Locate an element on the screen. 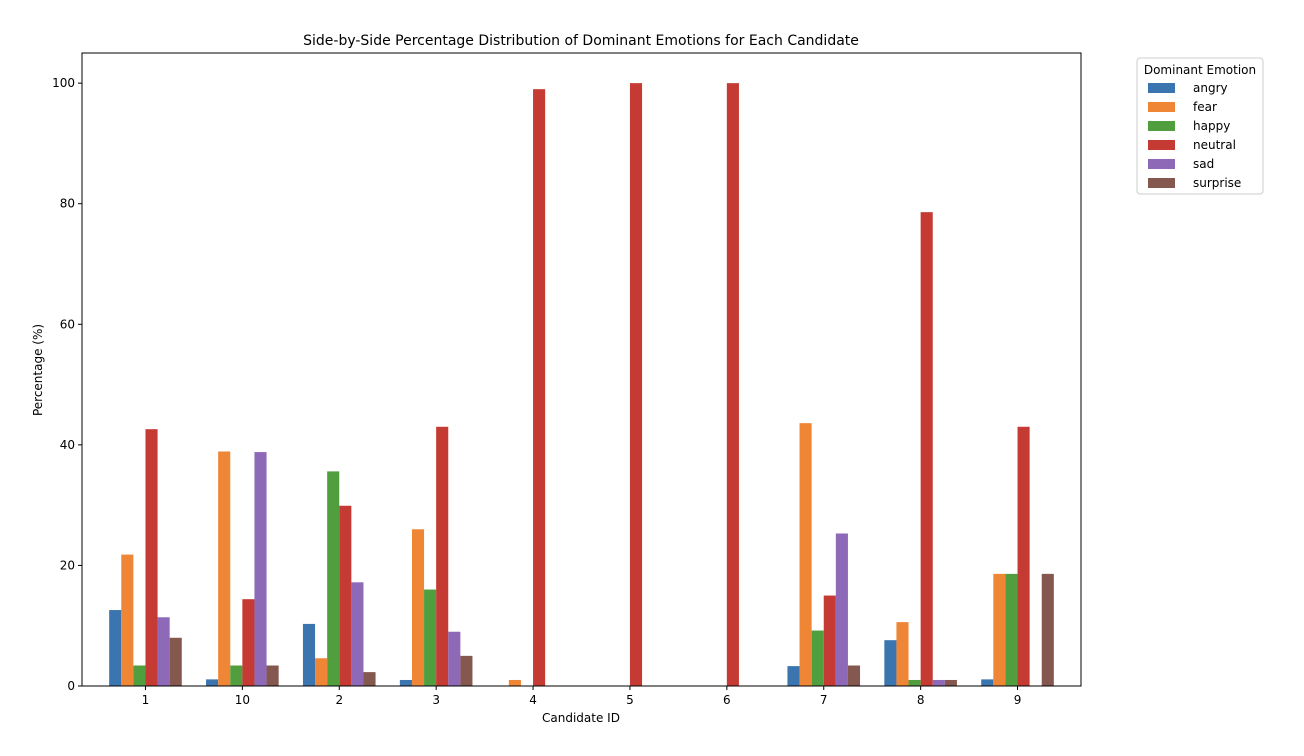  x-tick-label: 2 is located at coordinates (339, 700).